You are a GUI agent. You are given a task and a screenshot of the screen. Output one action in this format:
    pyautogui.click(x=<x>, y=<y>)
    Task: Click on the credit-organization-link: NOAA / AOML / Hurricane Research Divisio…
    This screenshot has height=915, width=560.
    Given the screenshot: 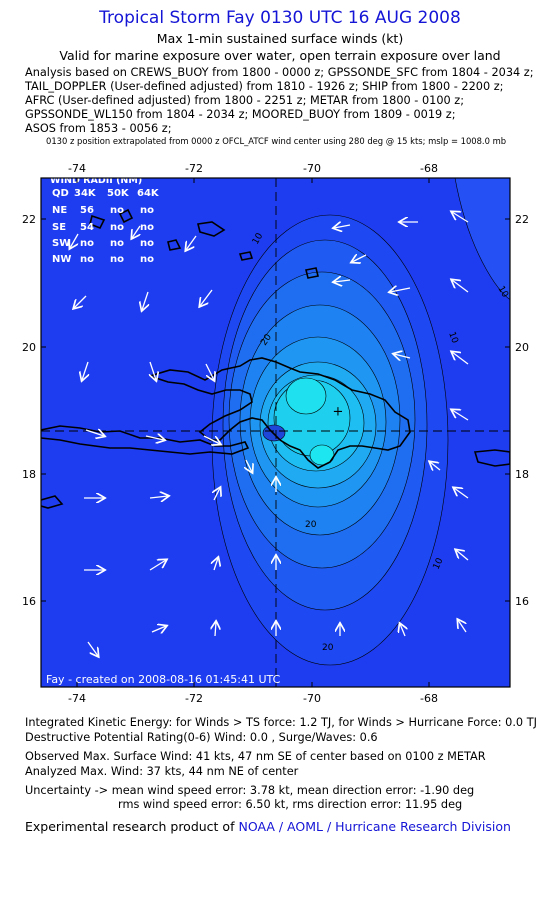 What is the action you would take?
    pyautogui.click(x=374, y=826)
    